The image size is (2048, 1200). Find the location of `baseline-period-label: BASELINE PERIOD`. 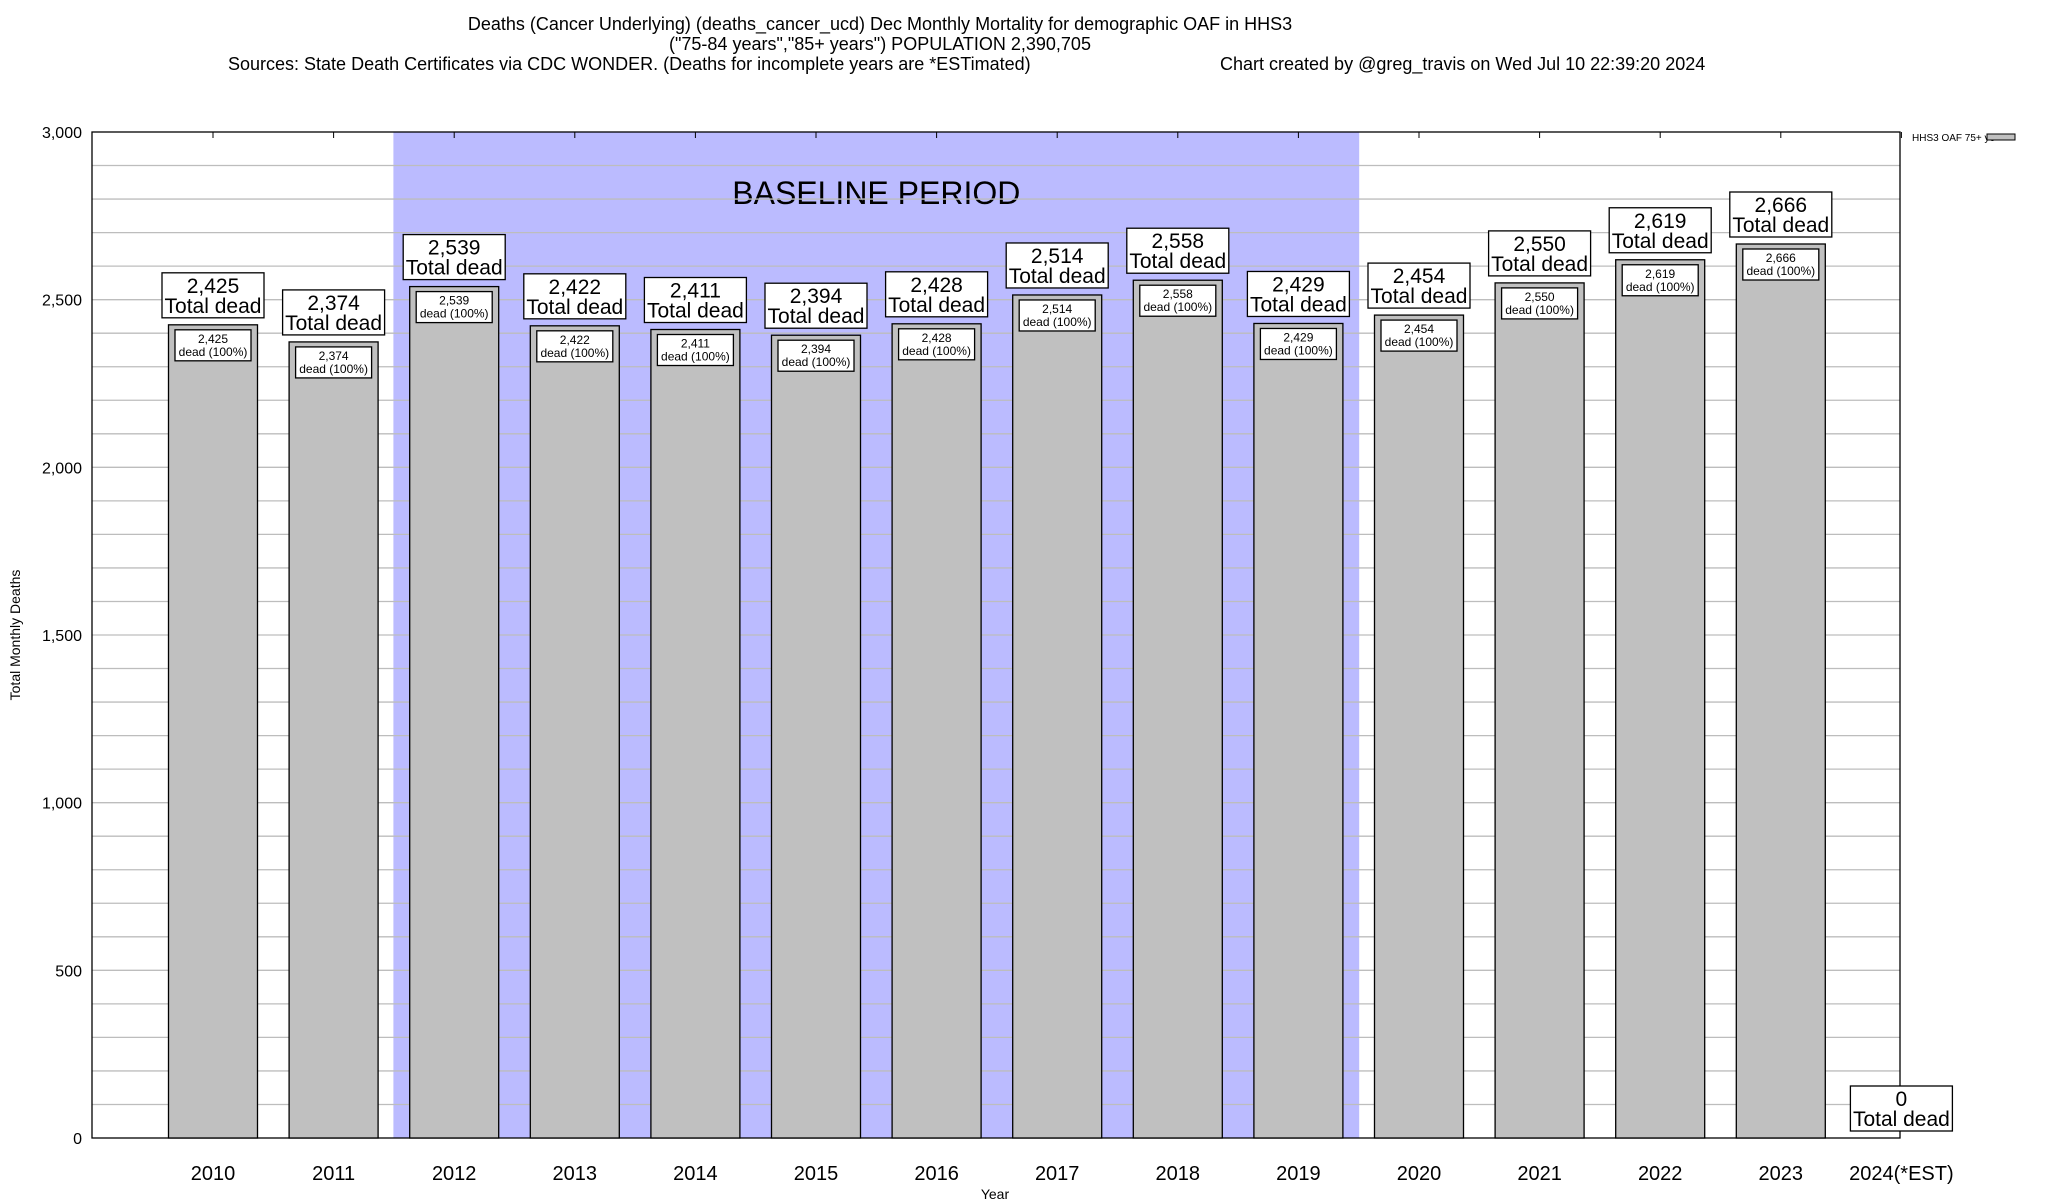

baseline-period-label: BASELINE PERIOD is located at coordinates (876, 193).